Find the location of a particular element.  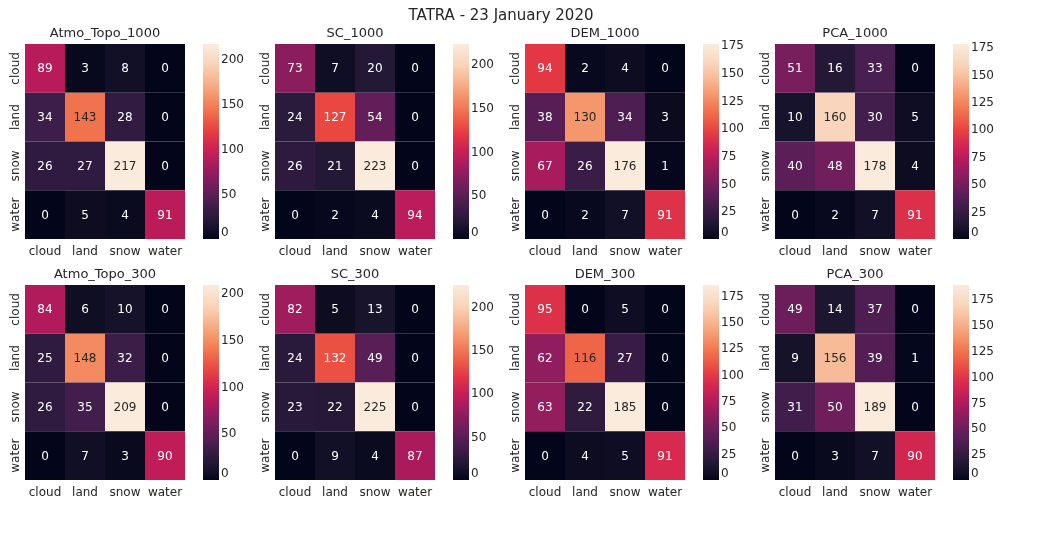

data-label: 94 is located at coordinates (415, 214).